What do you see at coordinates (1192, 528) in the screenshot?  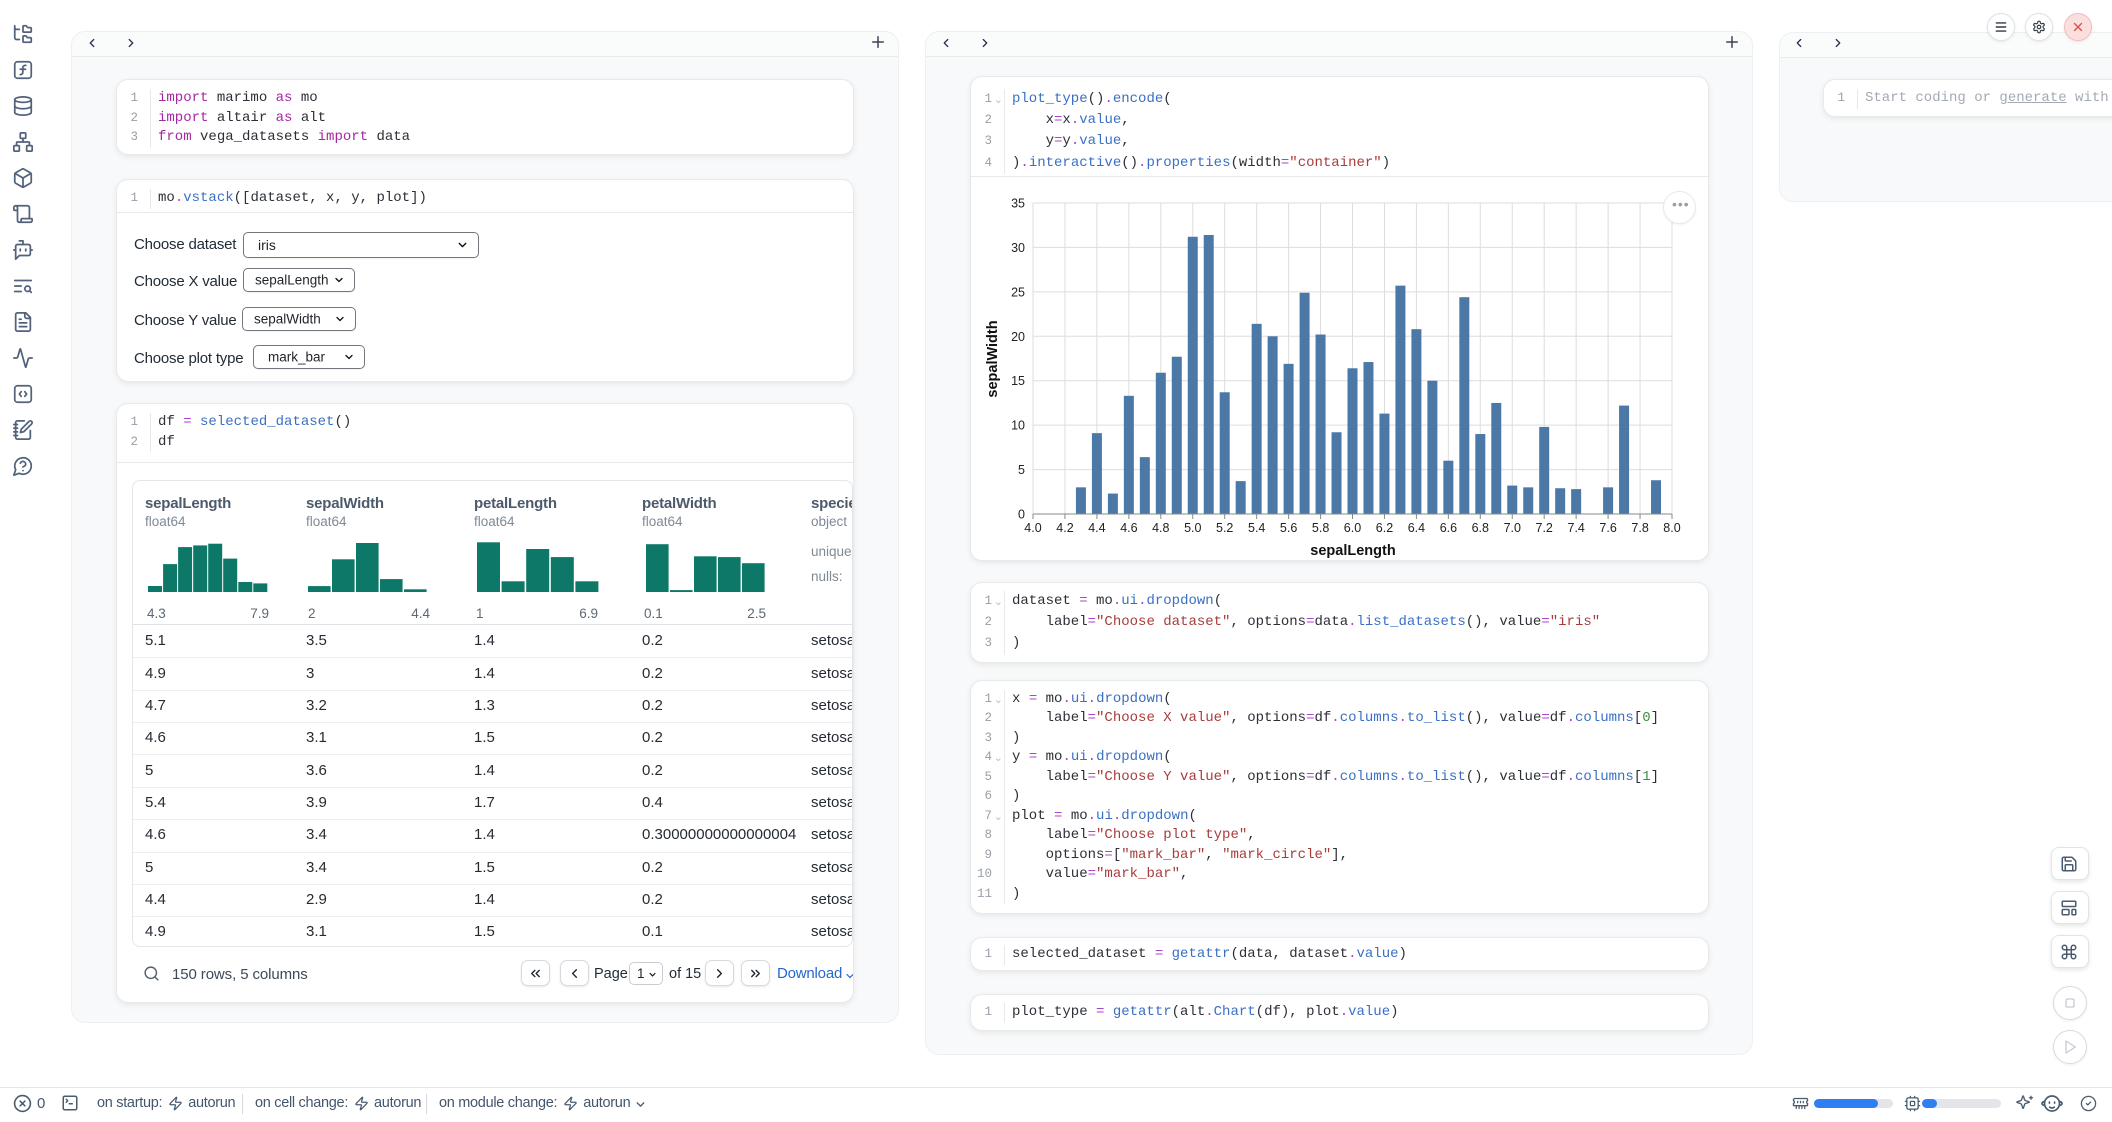 I see `svg-text: 5.0` at bounding box center [1192, 528].